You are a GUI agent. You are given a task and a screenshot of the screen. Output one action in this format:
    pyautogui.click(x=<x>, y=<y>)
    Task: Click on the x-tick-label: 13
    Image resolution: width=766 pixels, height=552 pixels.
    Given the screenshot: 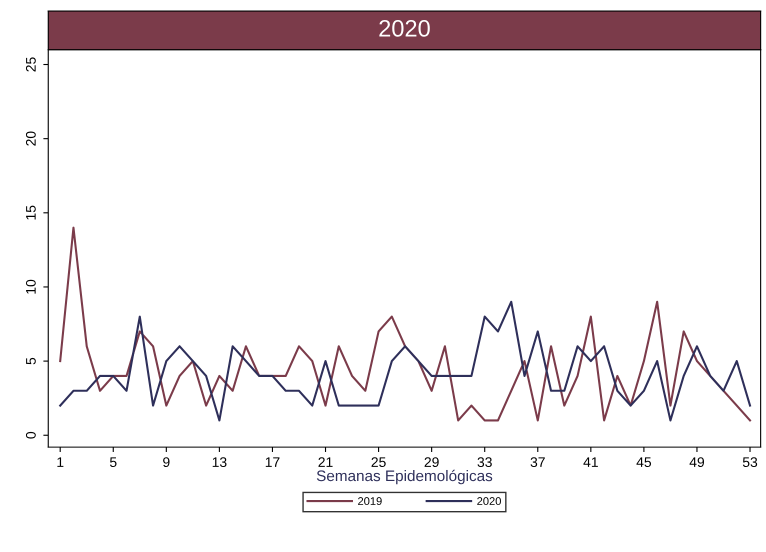 What is the action you would take?
    pyautogui.click(x=219, y=462)
    